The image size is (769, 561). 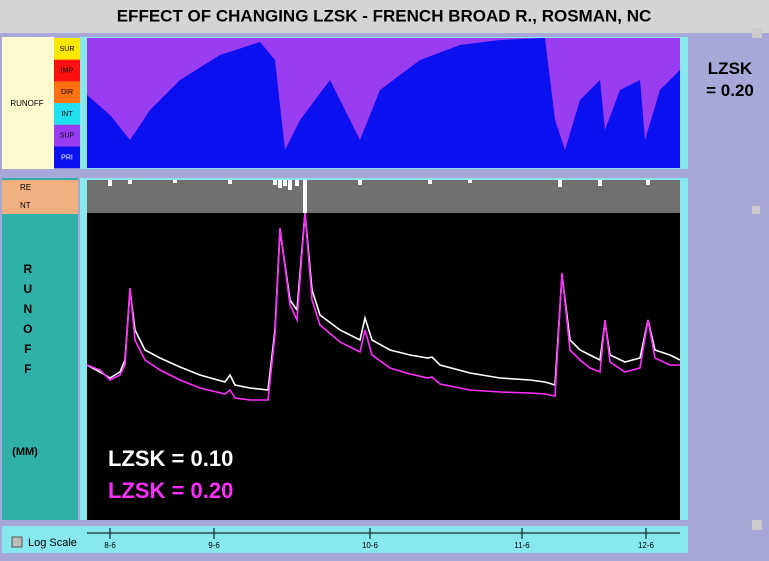 I want to click on log-scale-label: Log Scale, so click(x=52, y=543).